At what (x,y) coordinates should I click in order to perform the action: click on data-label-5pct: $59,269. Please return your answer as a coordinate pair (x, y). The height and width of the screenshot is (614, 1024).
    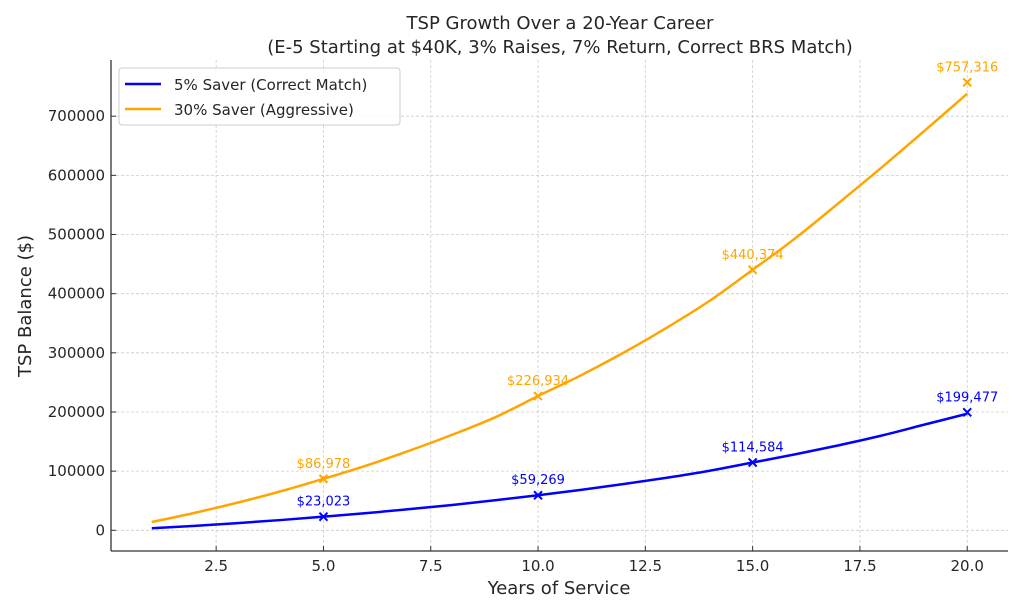
    Looking at the image, I should click on (538, 480).